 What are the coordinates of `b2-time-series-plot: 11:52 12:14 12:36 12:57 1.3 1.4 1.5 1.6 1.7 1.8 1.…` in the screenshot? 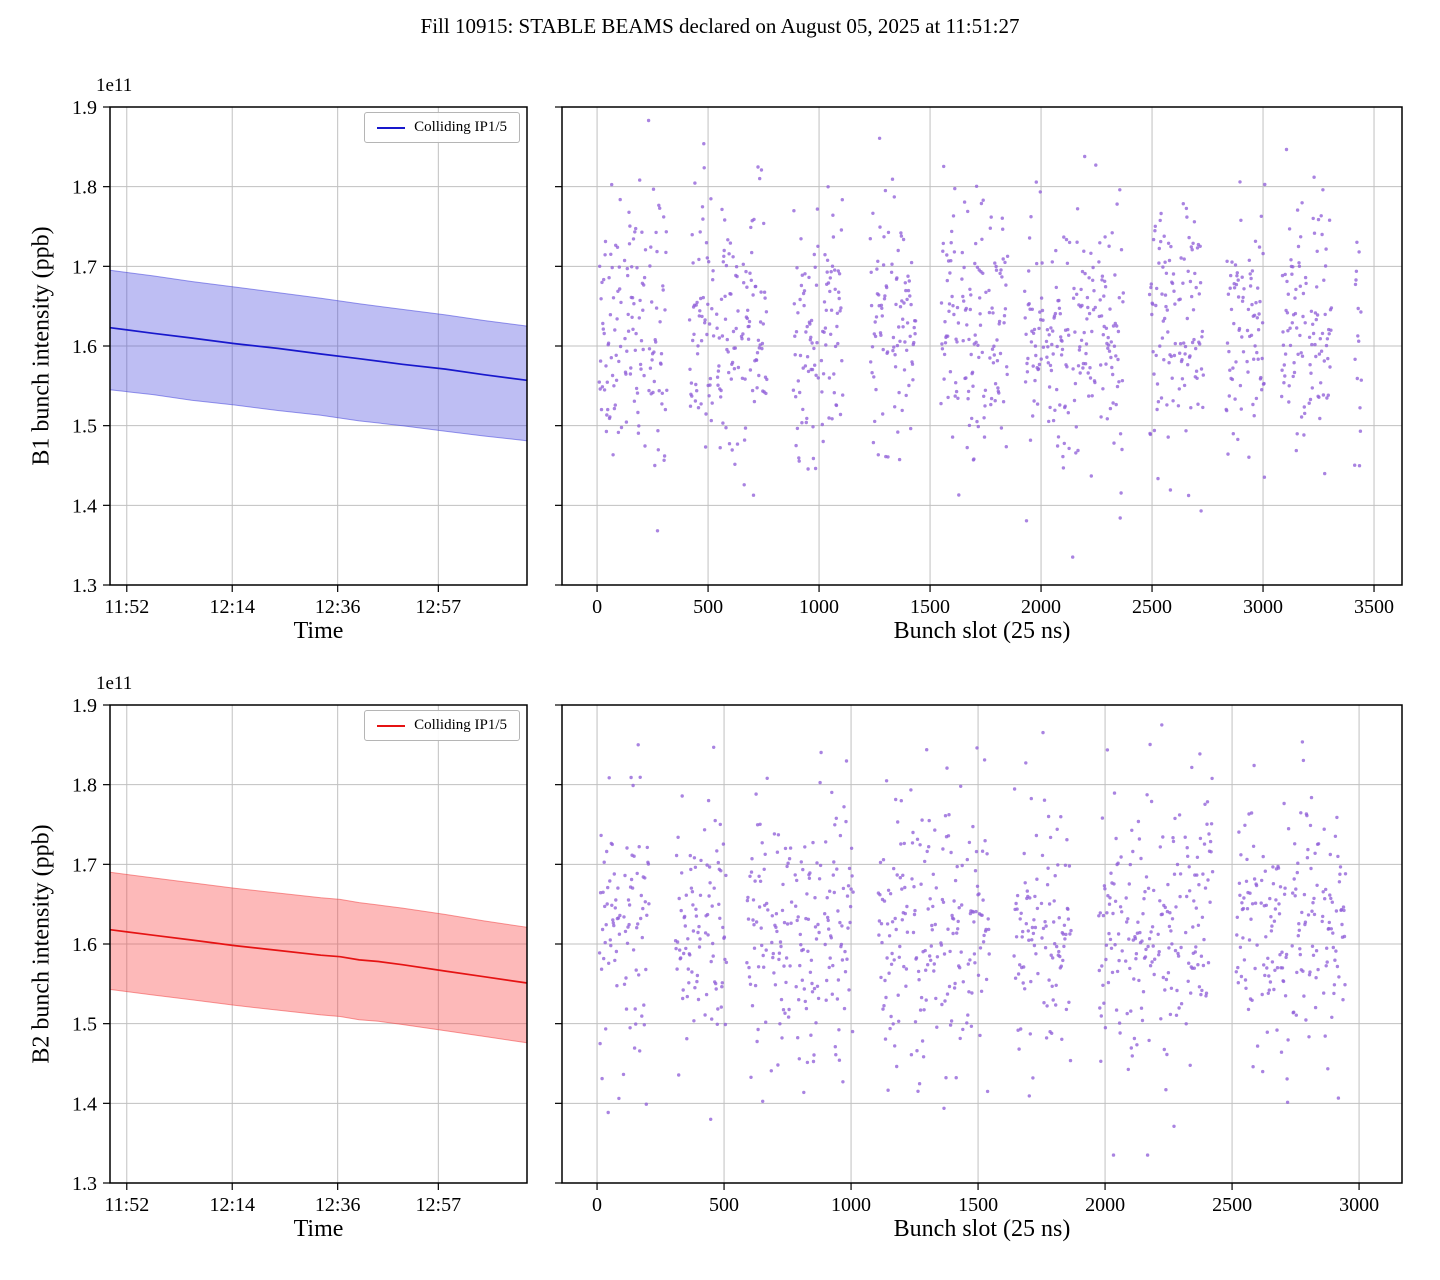 It's located at (300, 955).